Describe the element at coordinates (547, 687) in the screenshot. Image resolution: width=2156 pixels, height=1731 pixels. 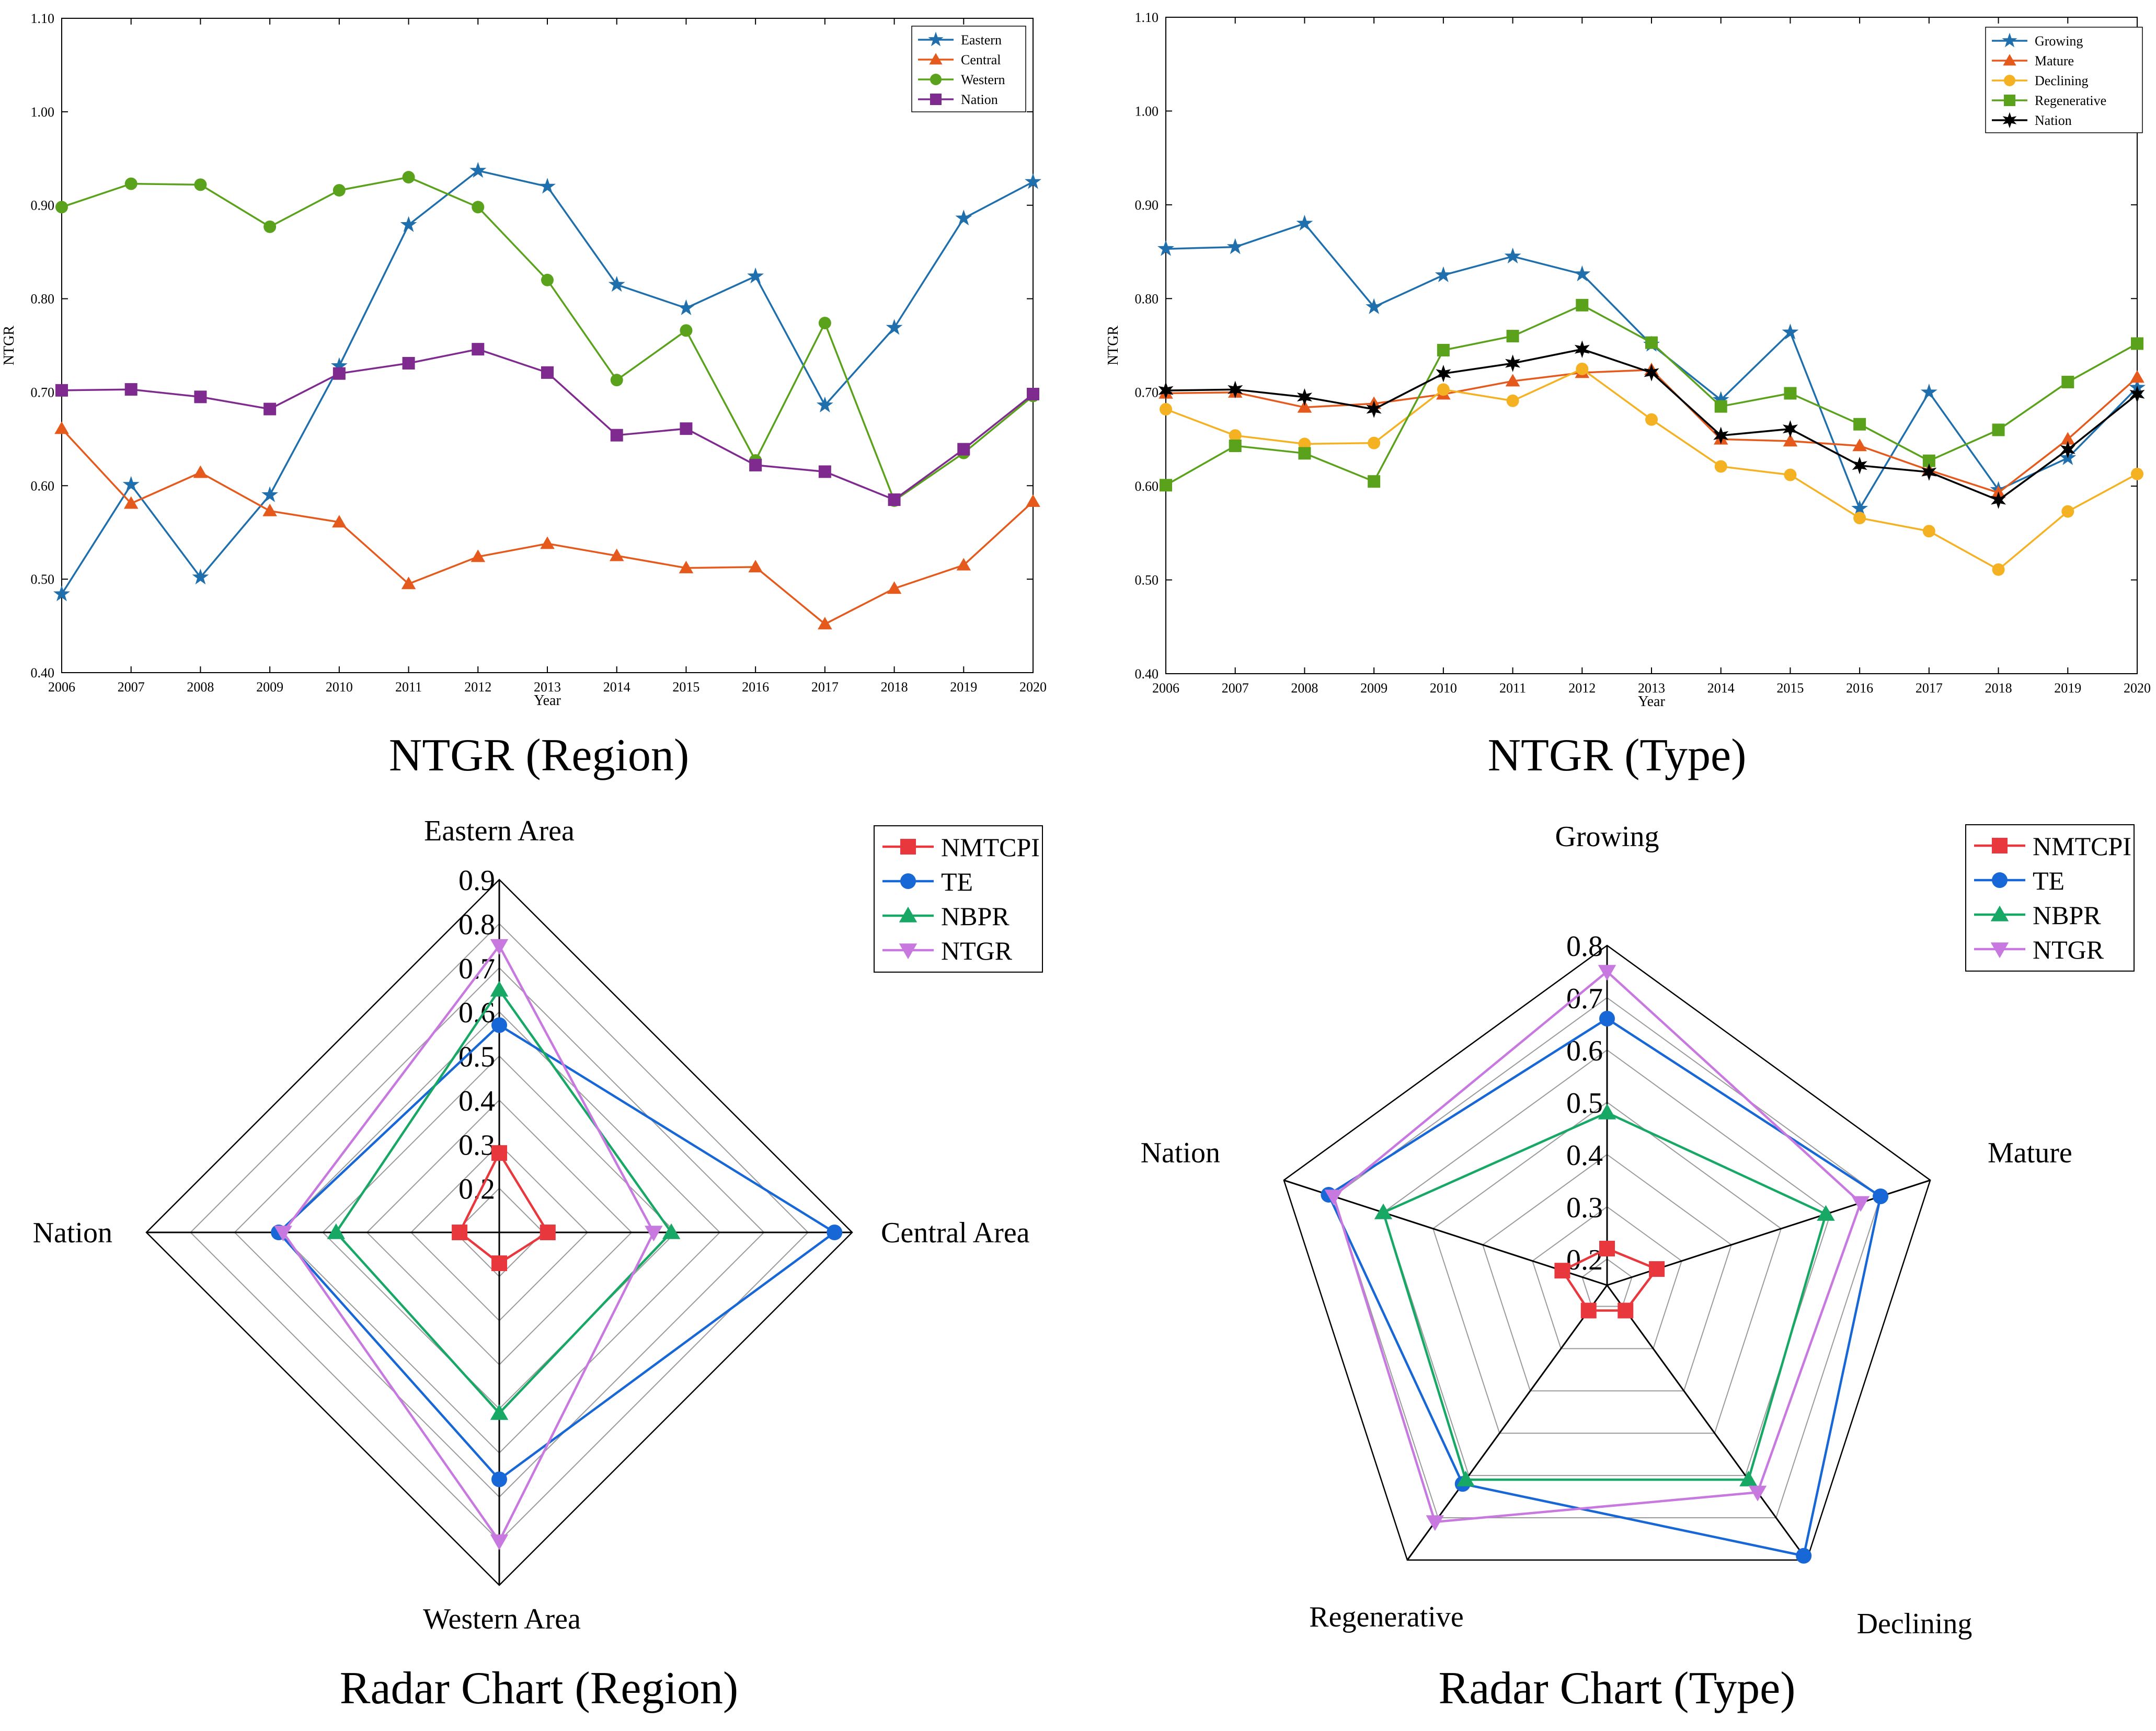
I see `x-tick-label: 2013` at that location.